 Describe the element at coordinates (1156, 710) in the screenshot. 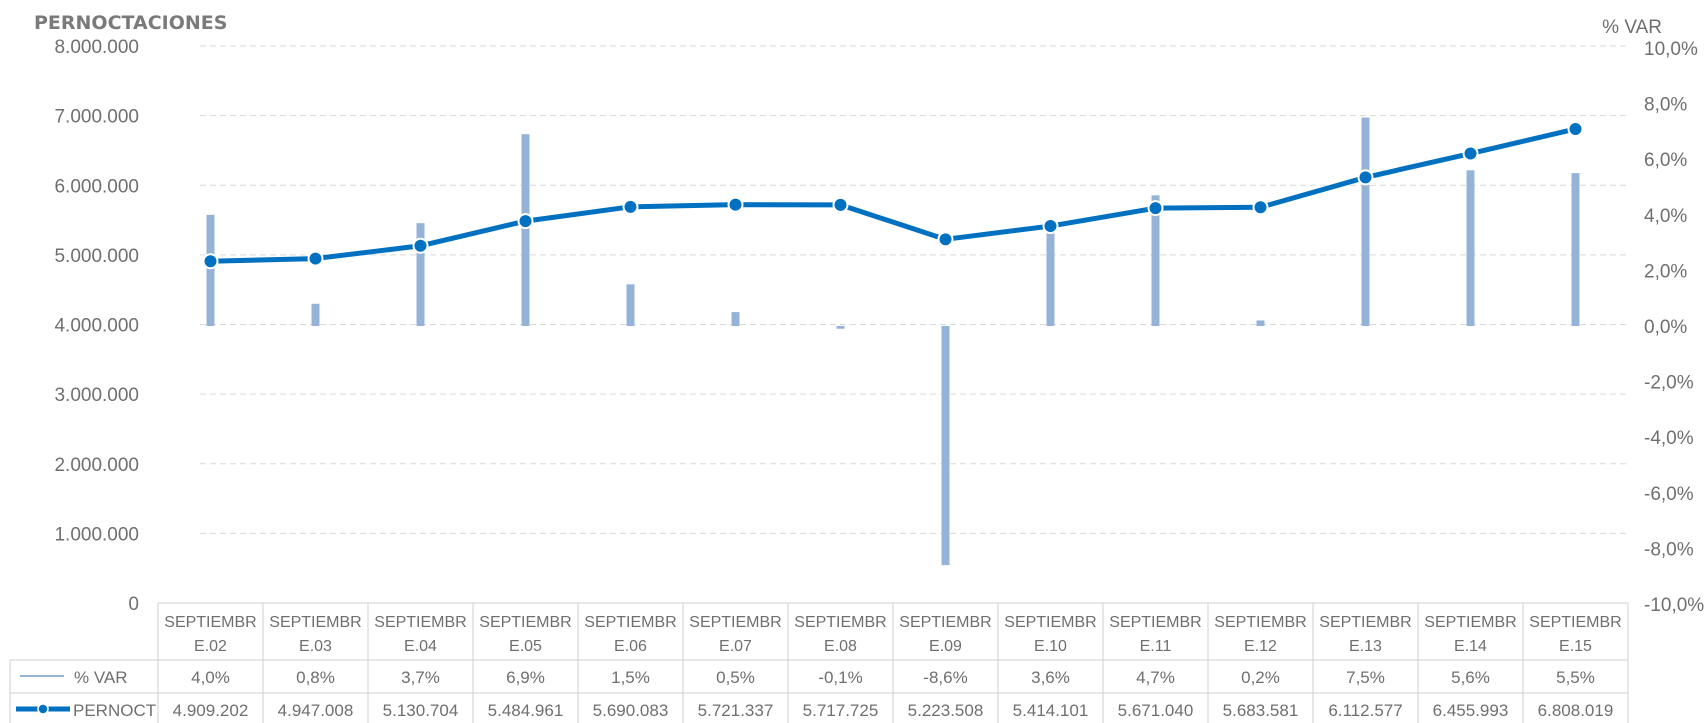

I see `pernoct-value-label: 5.671.040` at that location.